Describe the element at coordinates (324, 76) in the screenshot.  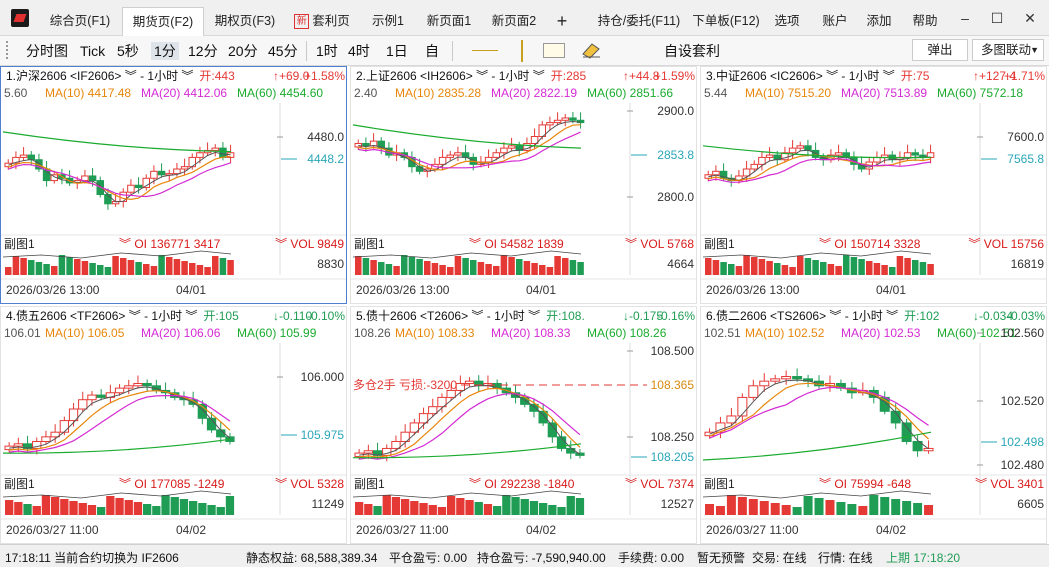
I see `change-percent: +1.58%` at that location.